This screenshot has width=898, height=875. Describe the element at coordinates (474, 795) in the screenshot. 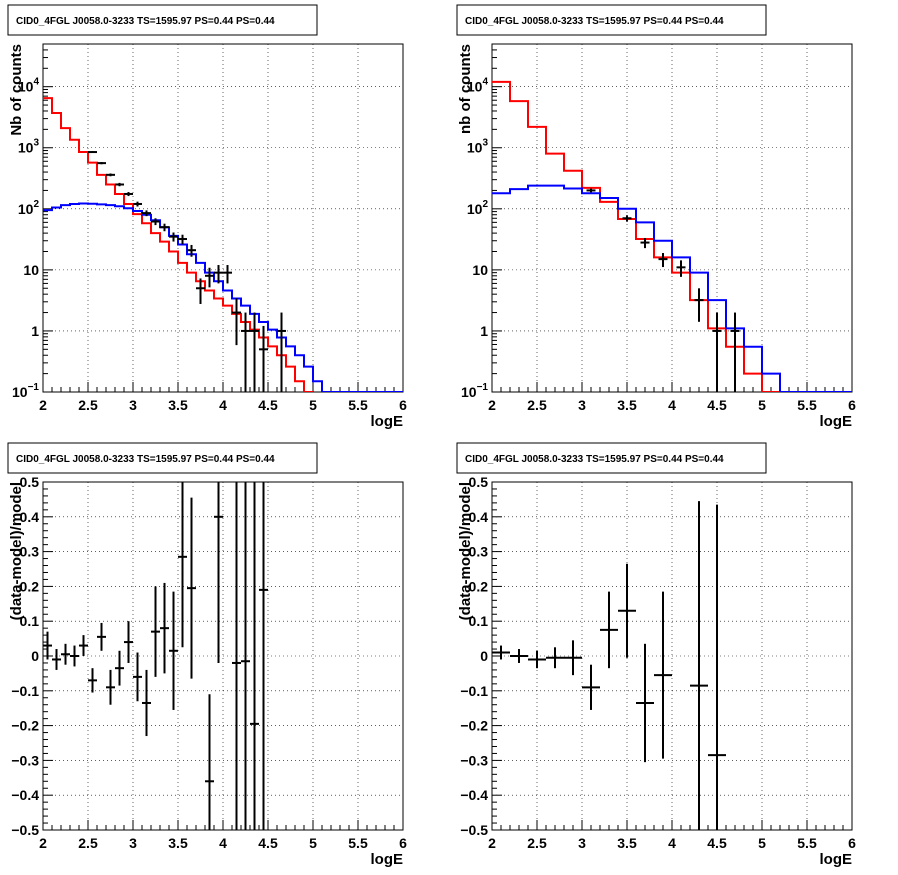

I see `y-tick-label: −0.4` at that location.